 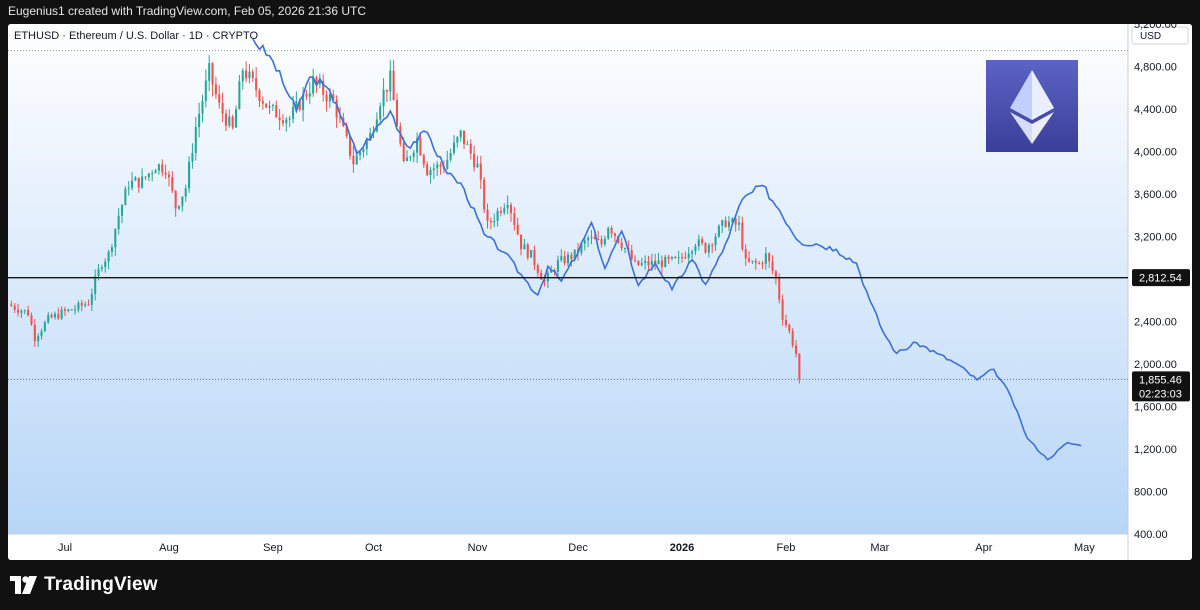 What do you see at coordinates (1151, 535) in the screenshot?
I see `price-tick-label: 400.00` at bounding box center [1151, 535].